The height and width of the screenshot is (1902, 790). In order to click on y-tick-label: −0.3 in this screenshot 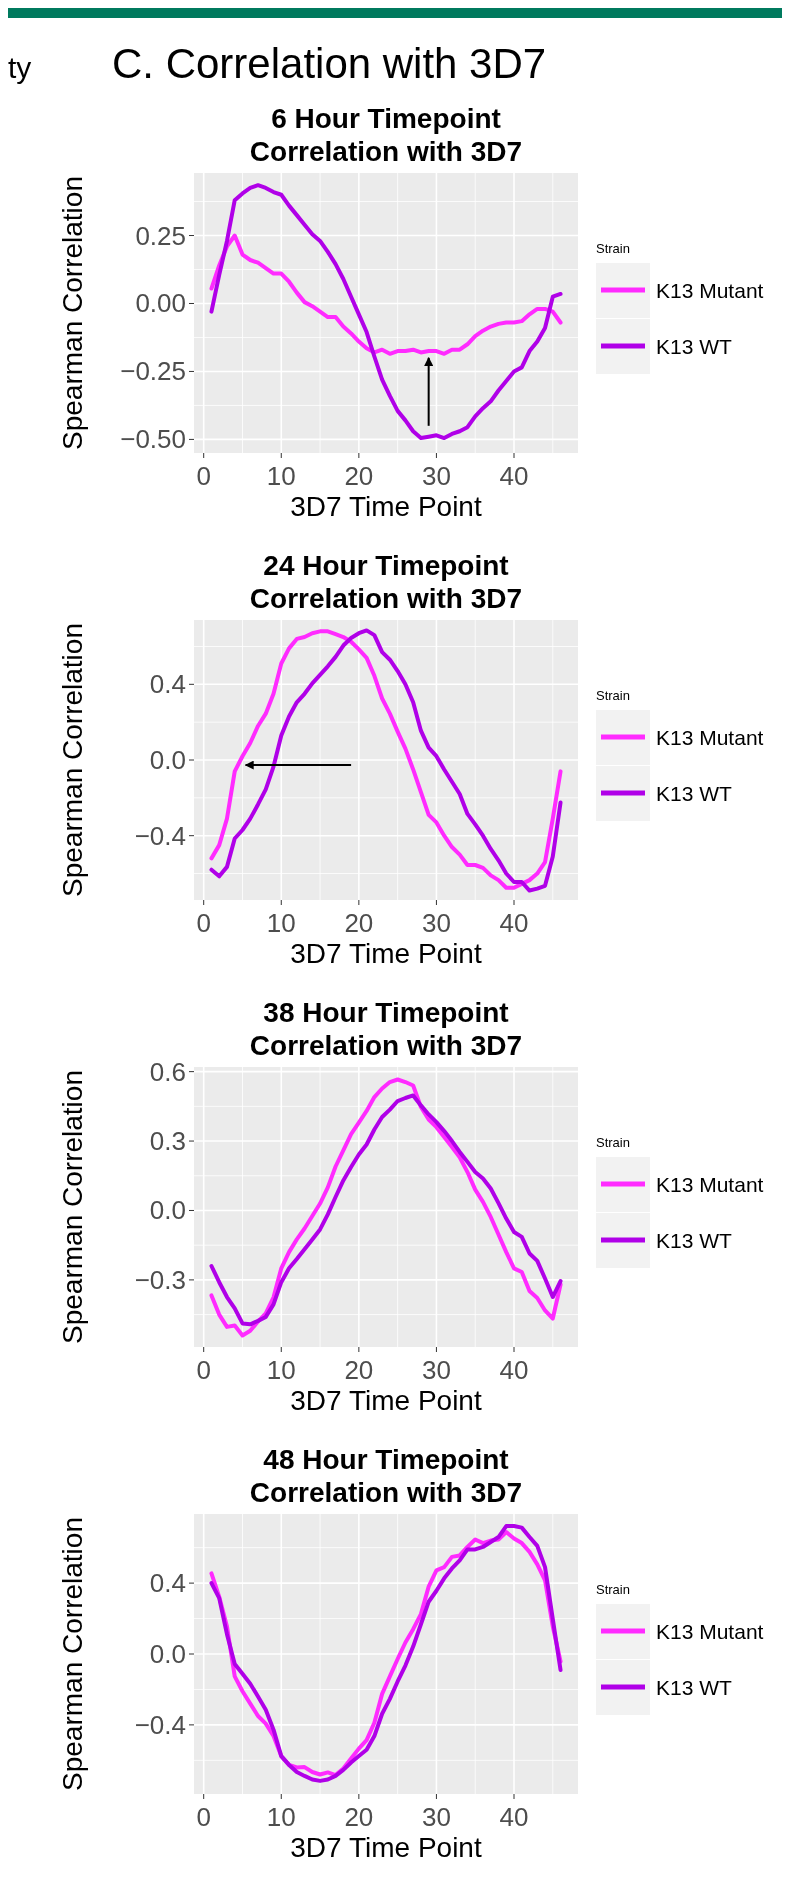, I will do `click(160, 1279)`.